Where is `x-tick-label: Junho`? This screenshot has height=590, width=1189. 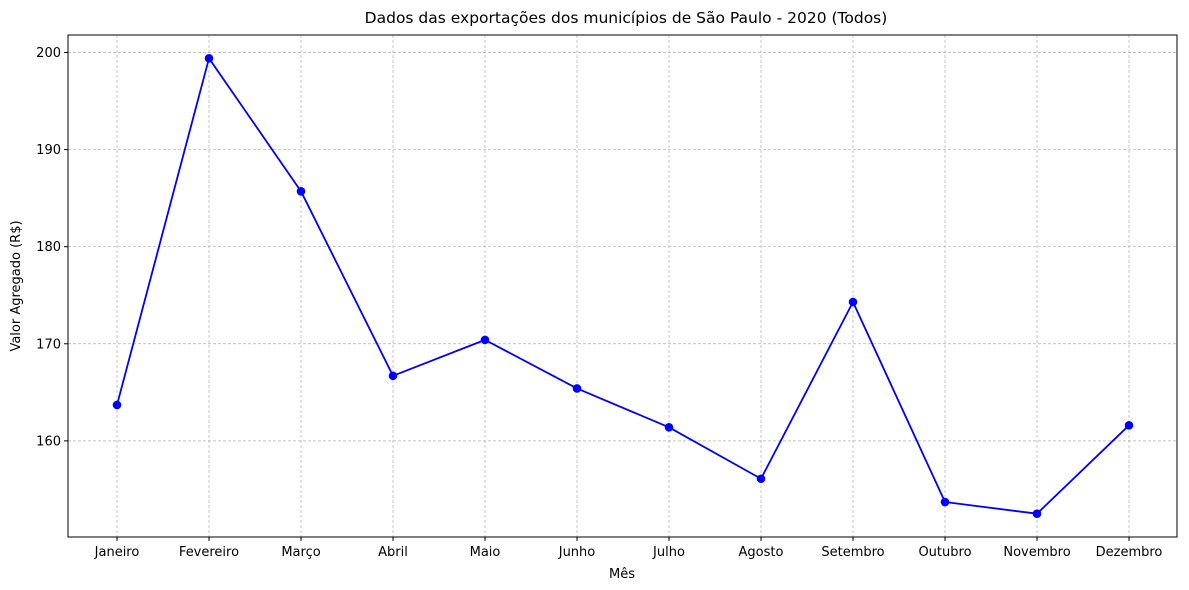 x-tick-label: Junho is located at coordinates (577, 552).